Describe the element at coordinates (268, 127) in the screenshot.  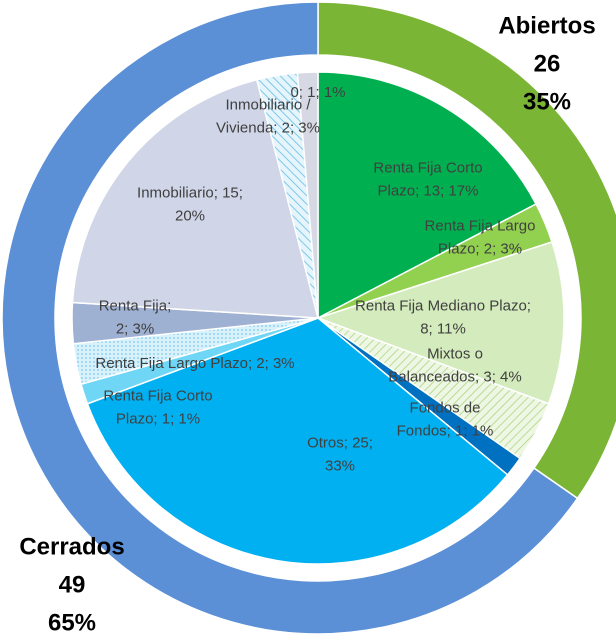
I see `slice-label: Vivienda; 2; 3%` at that location.